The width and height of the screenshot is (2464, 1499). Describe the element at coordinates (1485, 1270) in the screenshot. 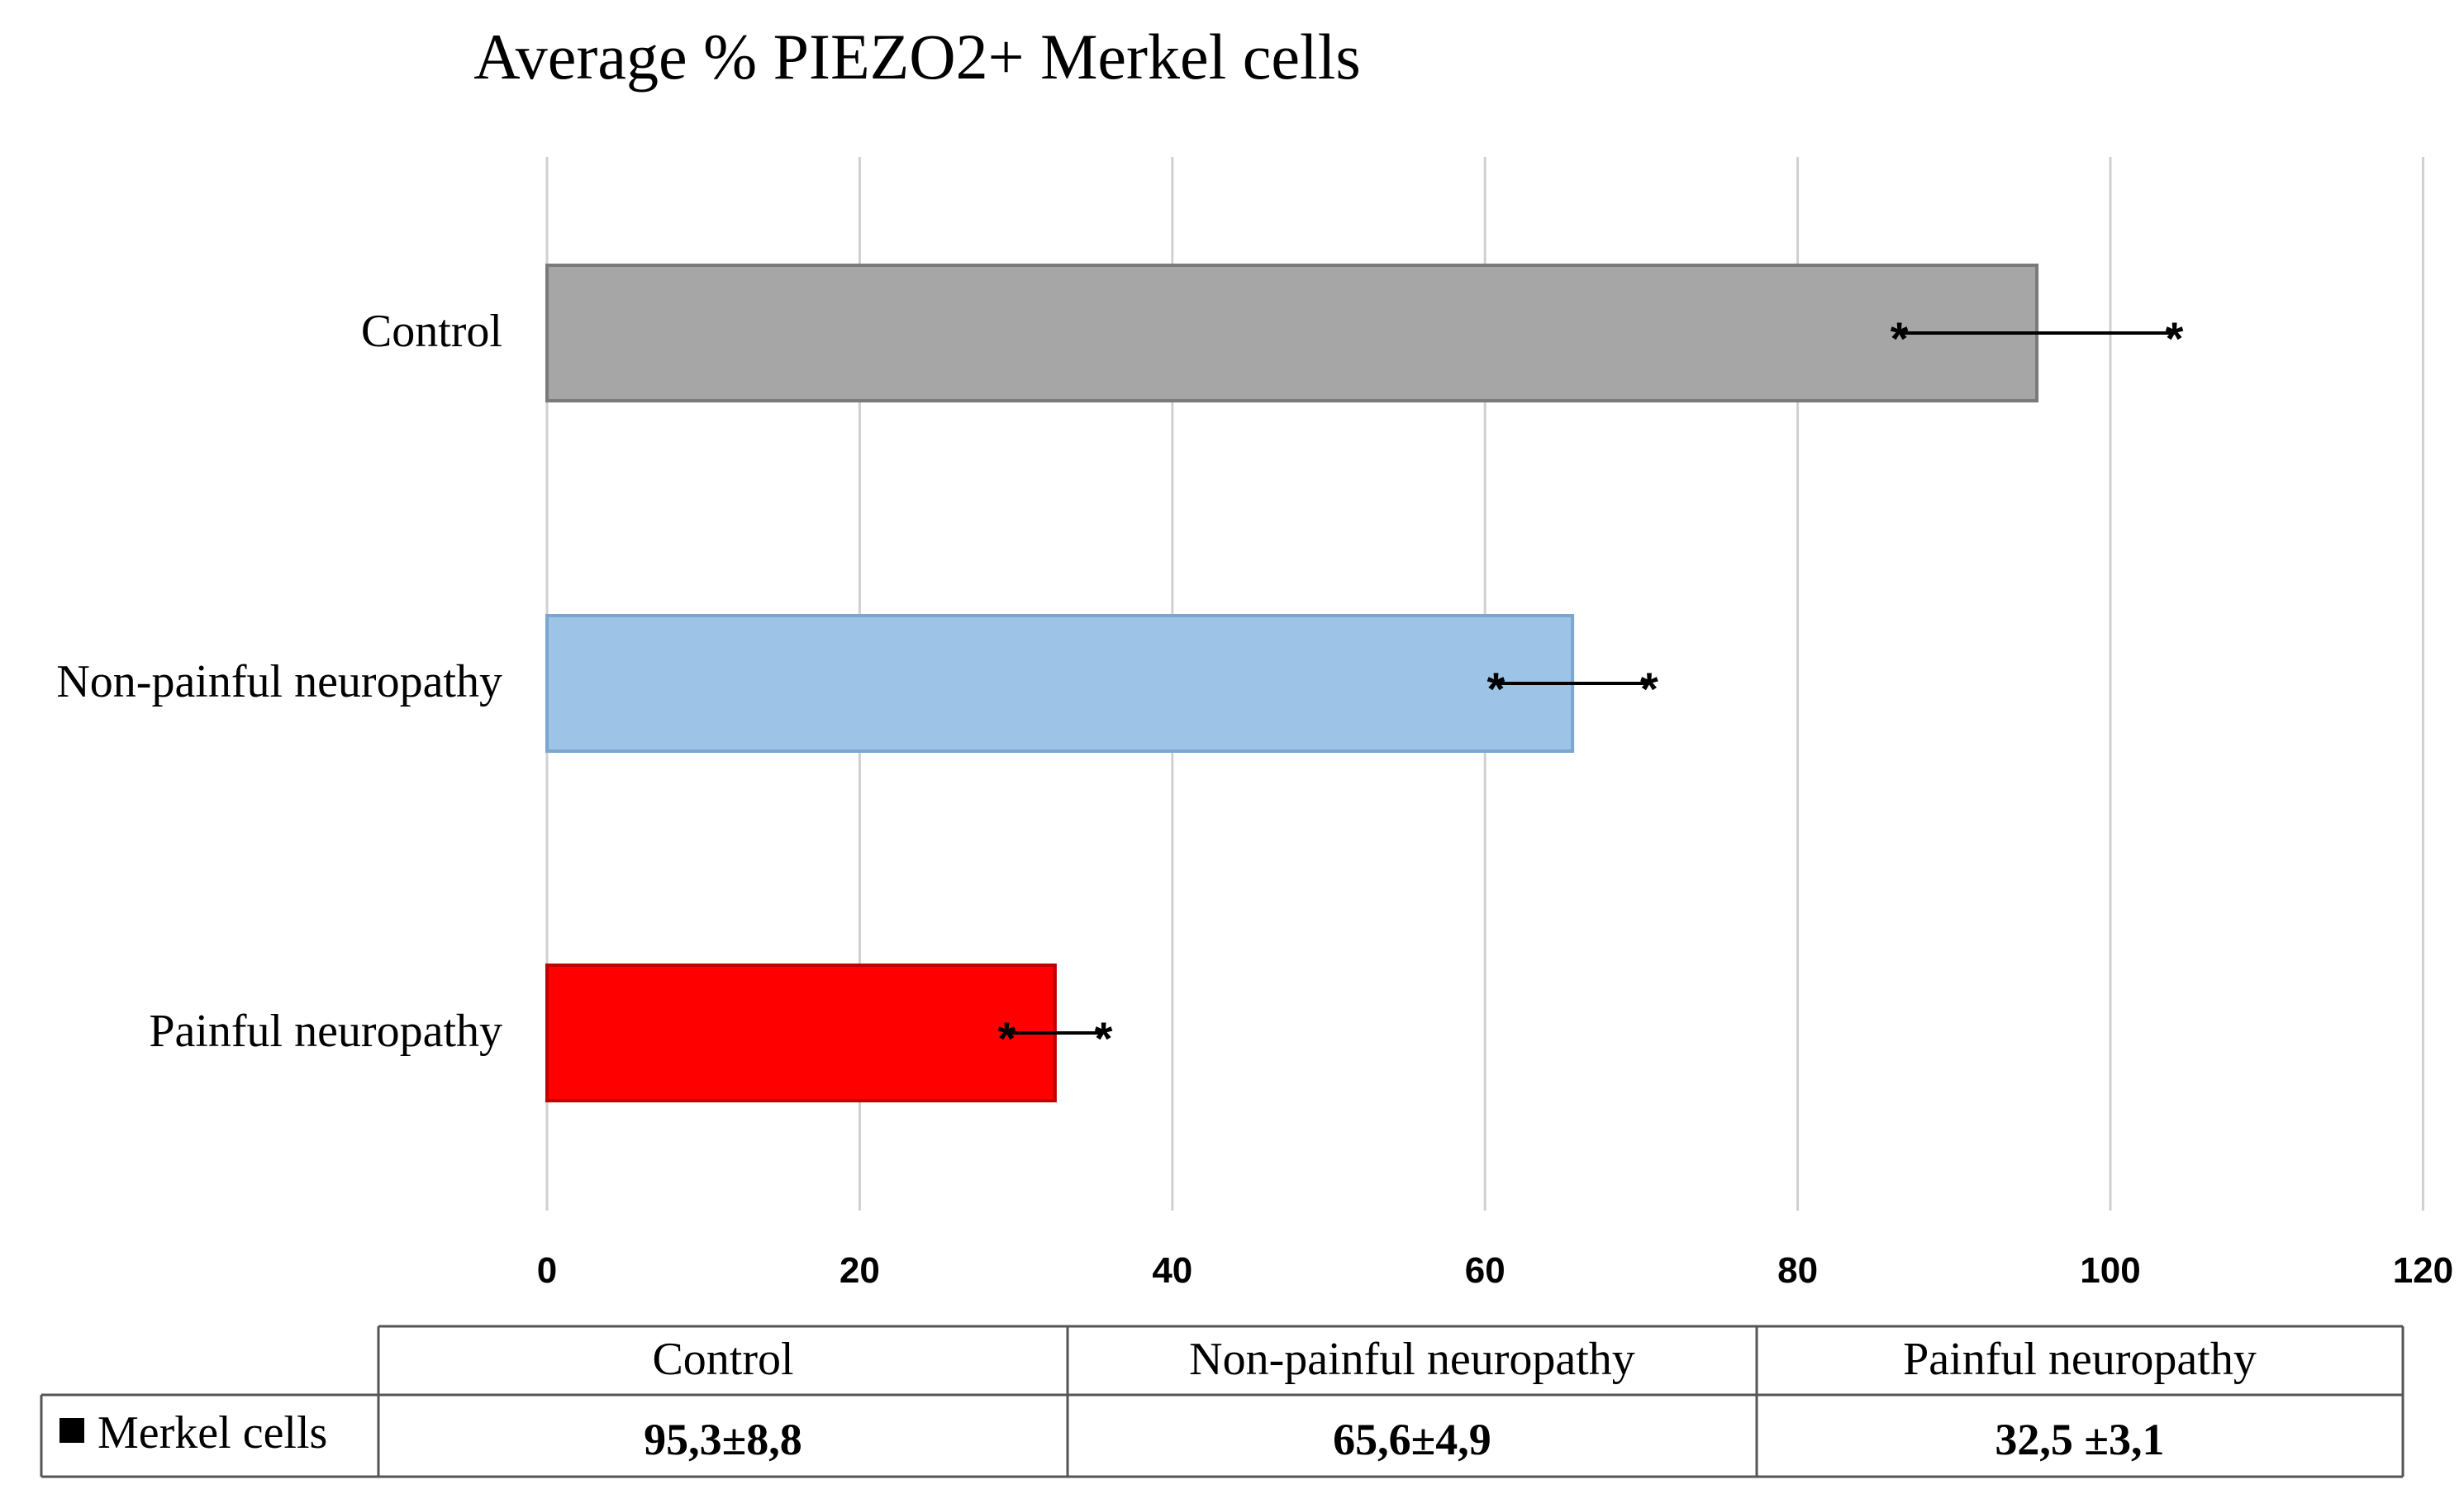

I see `x-tick-label: 60` at that location.